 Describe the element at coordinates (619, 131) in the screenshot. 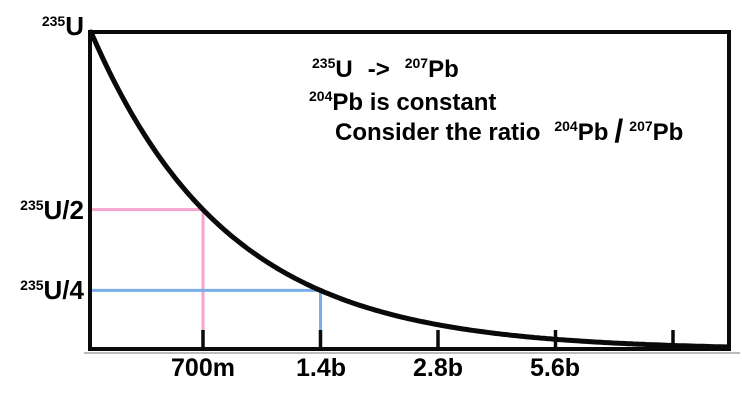

I see `ratio-slash: /` at that location.